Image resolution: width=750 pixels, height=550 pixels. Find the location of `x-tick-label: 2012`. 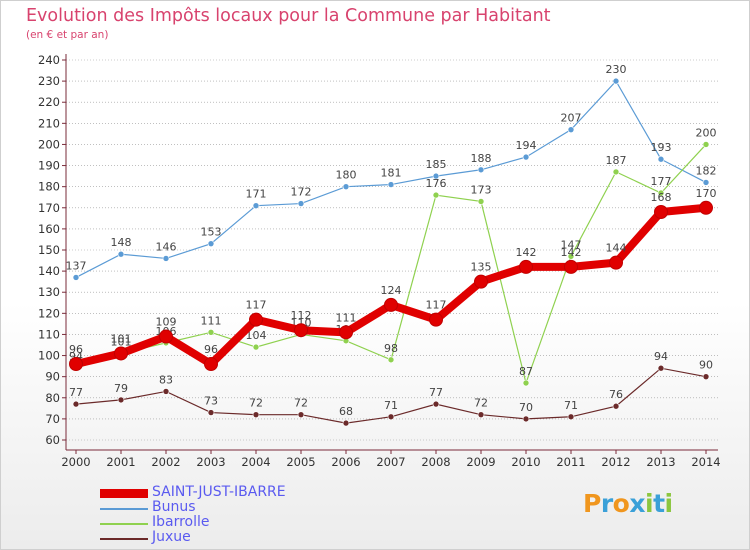

x-tick-label: 2012 is located at coordinates (615, 462).